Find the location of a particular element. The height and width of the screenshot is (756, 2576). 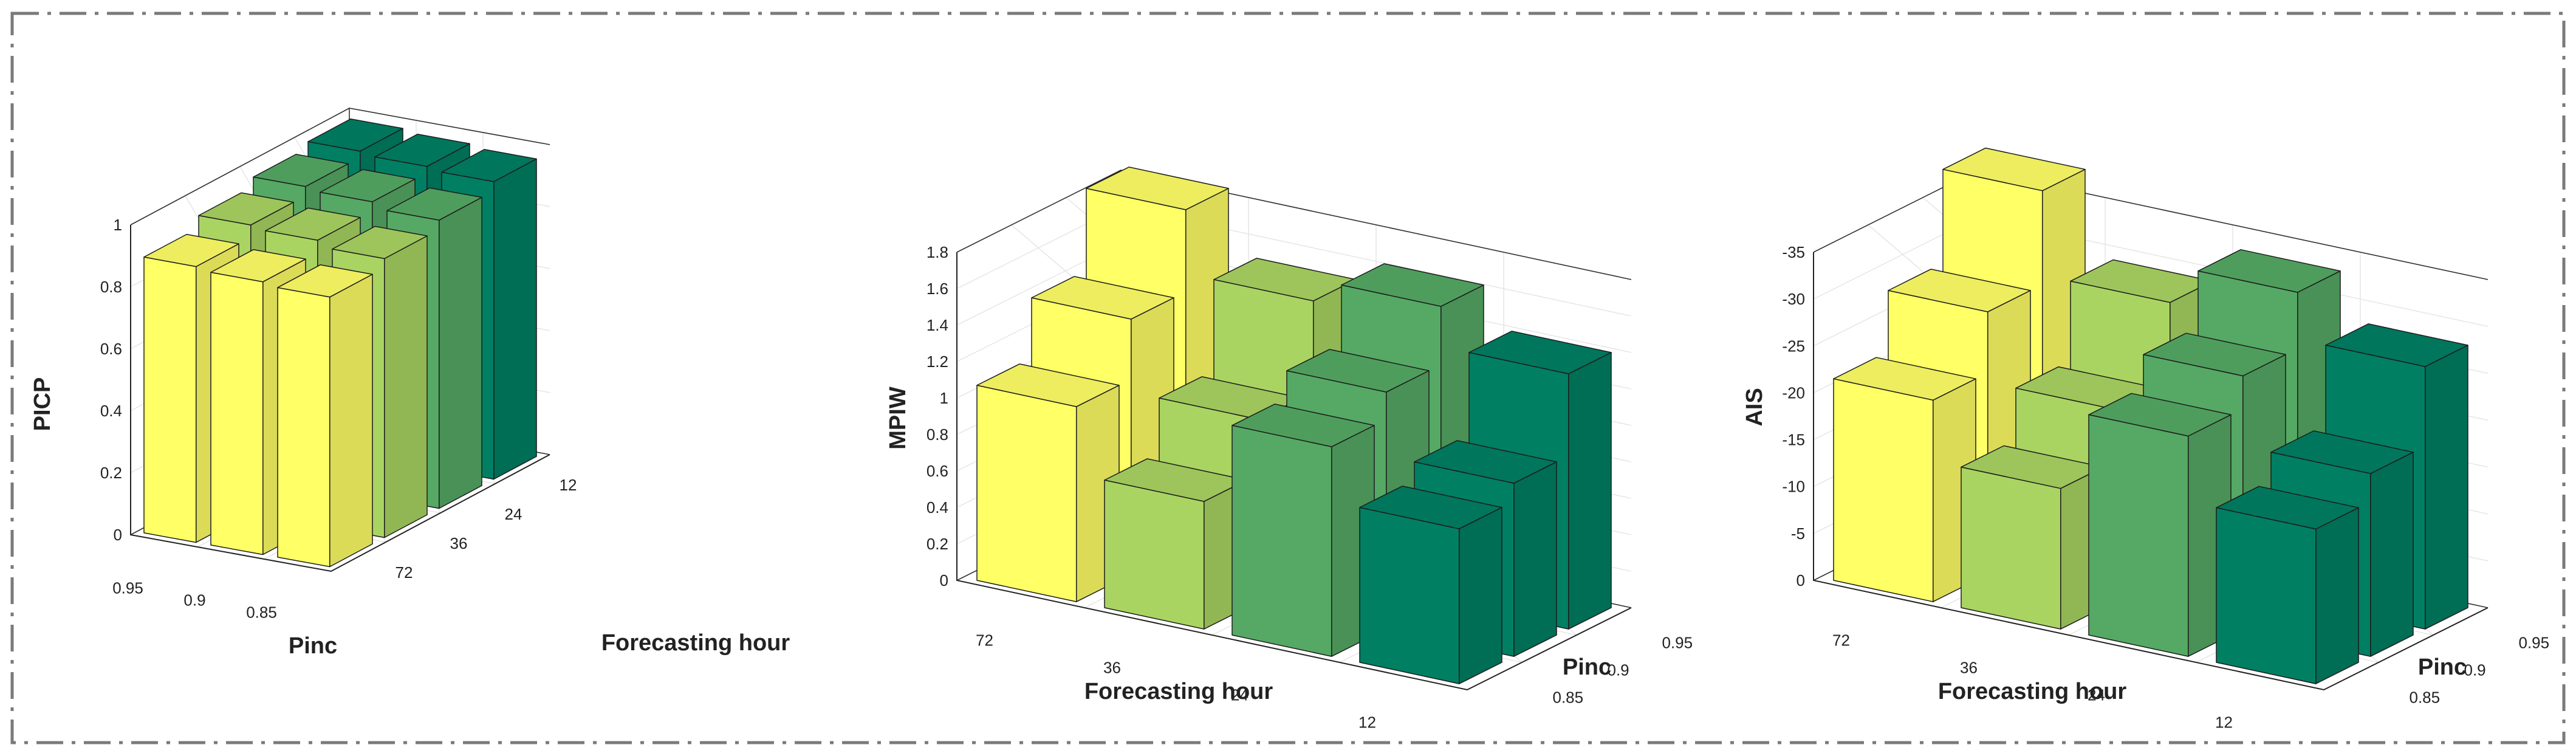

mpiw-b-tick-label: 0.9 is located at coordinates (1618, 670).